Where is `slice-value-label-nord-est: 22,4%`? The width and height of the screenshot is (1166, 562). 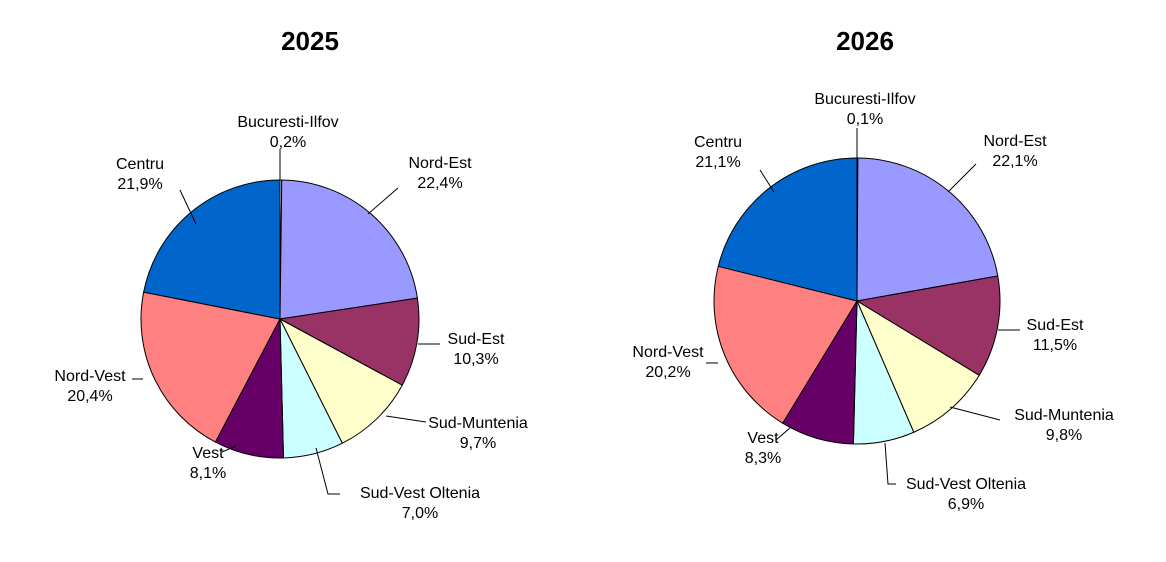
slice-value-label-nord-est: 22,4% is located at coordinates (439, 183).